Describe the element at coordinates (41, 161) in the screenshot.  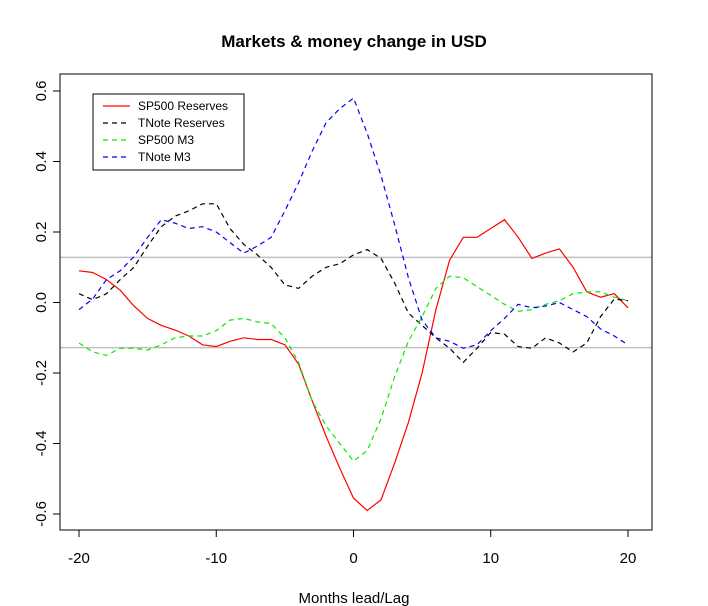
I see `y-tick-label: 0.4` at that location.